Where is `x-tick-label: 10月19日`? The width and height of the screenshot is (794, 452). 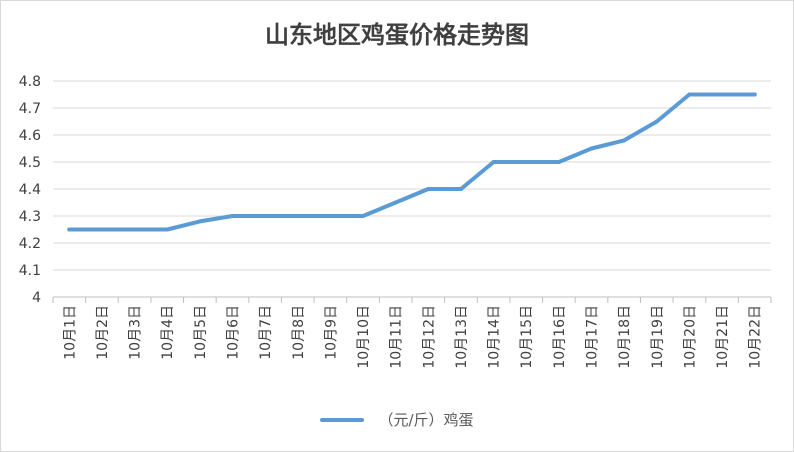
x-tick-label: 10月19日 is located at coordinates (658, 337).